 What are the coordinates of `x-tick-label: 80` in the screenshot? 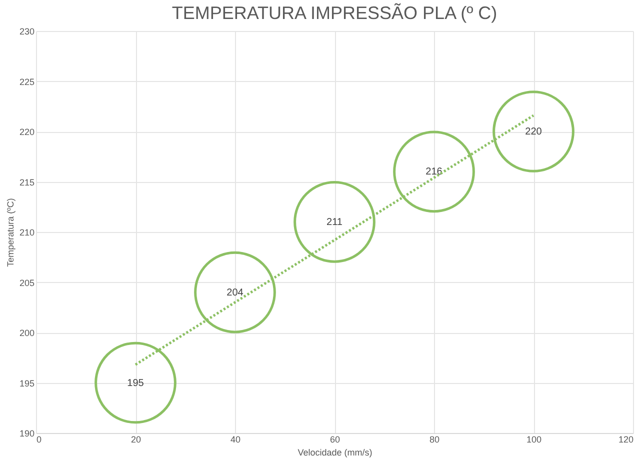 It's located at (434, 439).